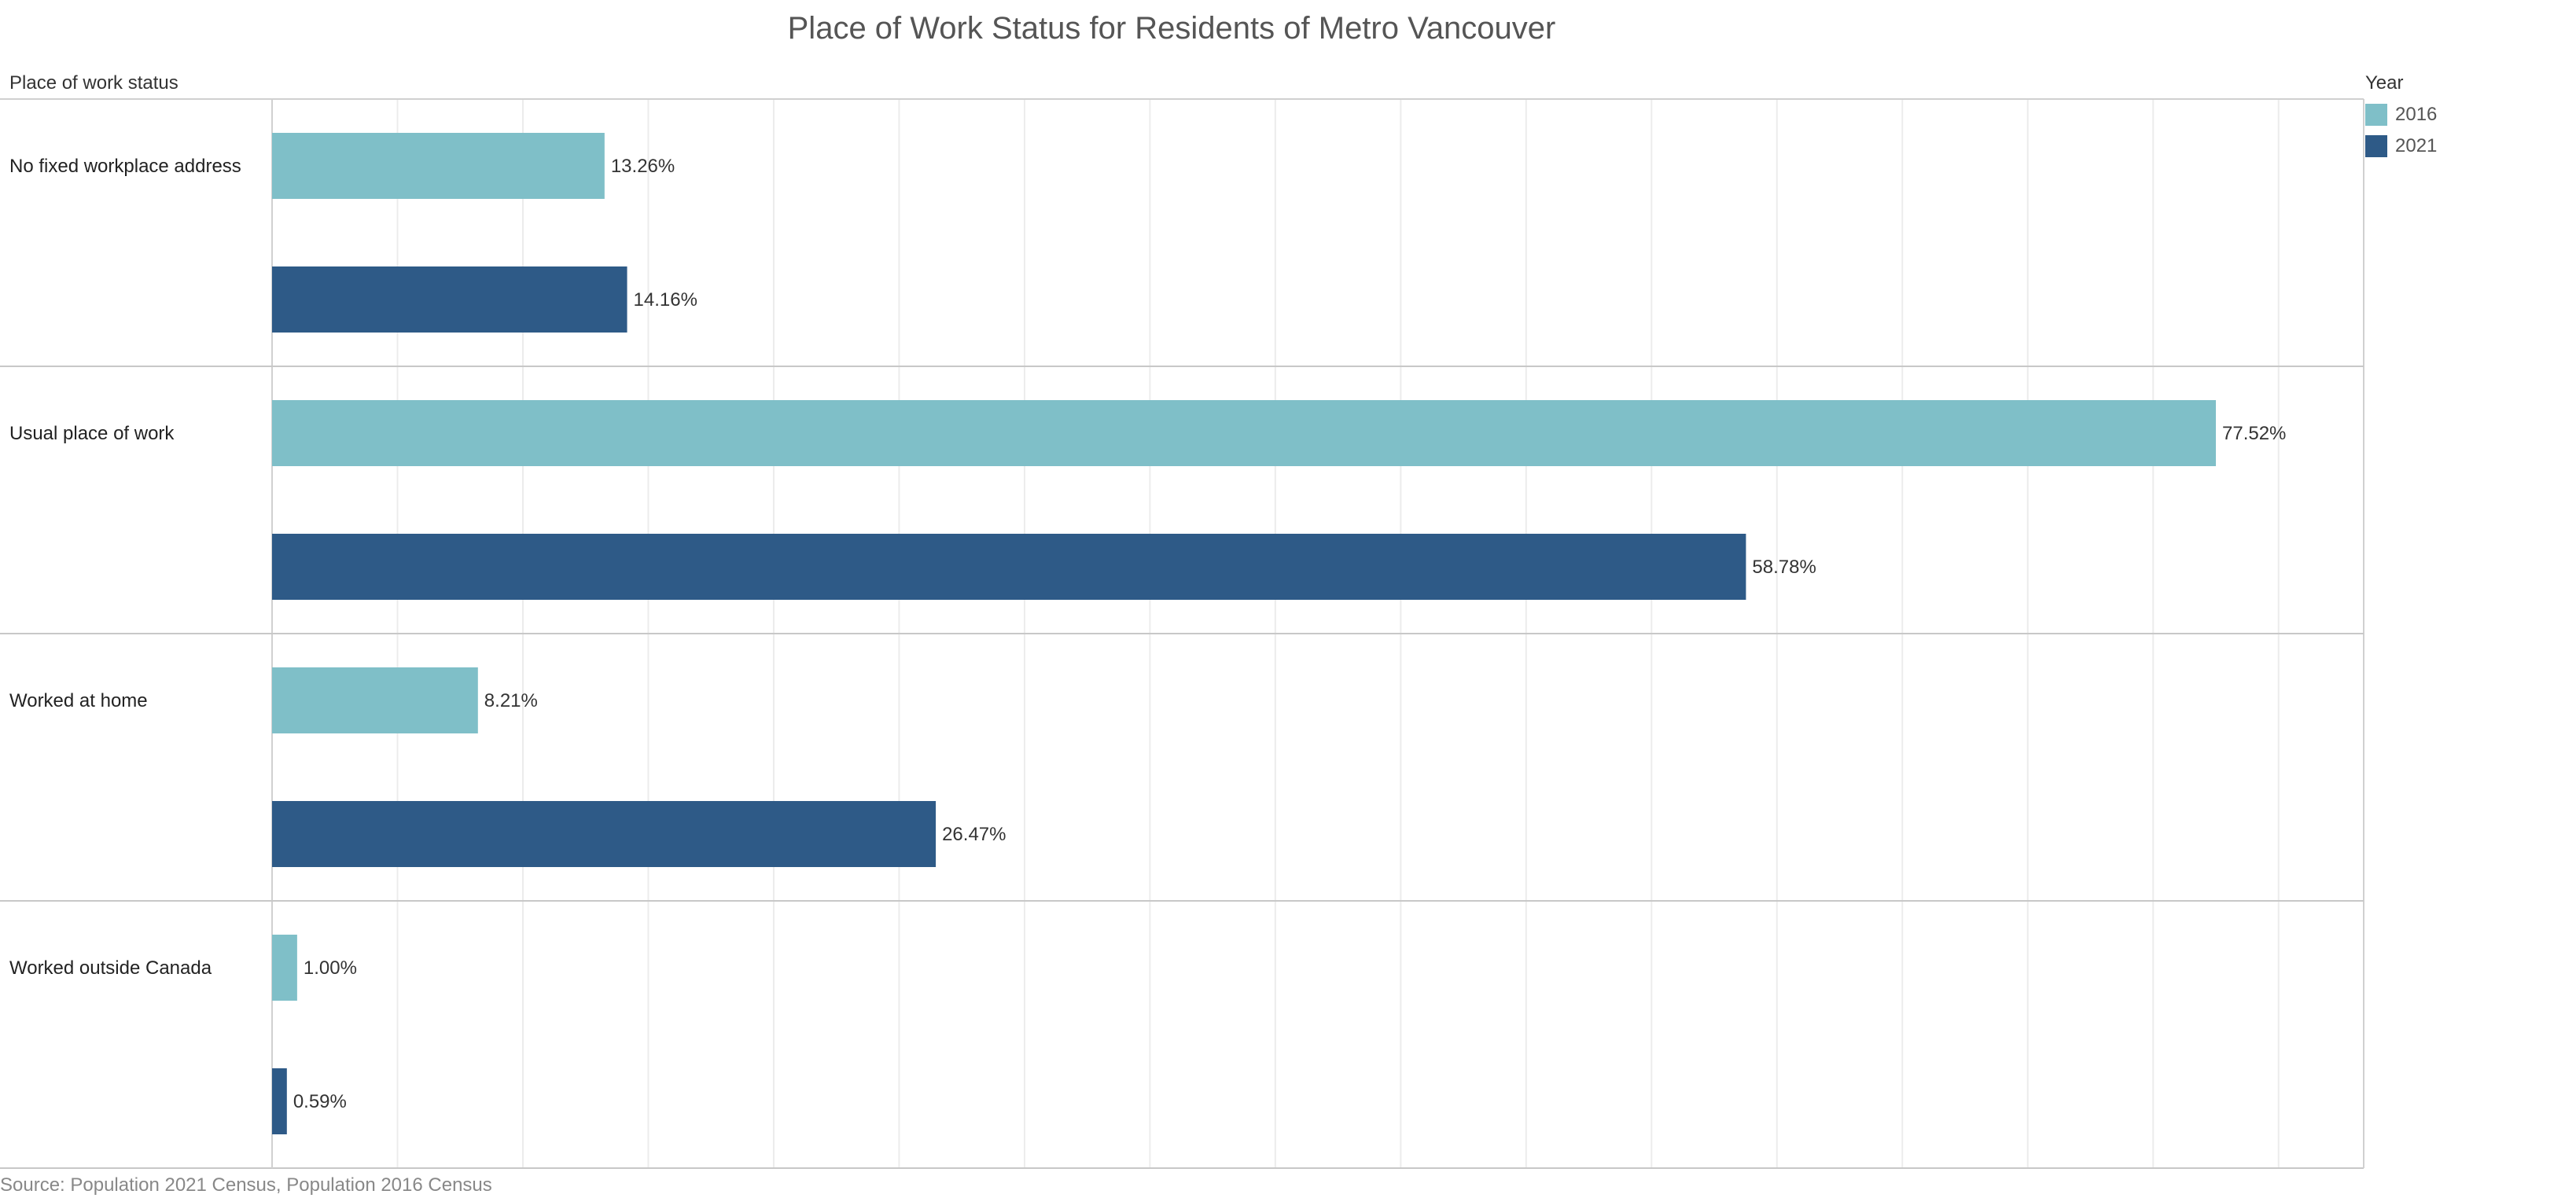 Image resolution: width=2576 pixels, height=1198 pixels. I want to click on legend-label-2021: 2021, so click(2416, 145).